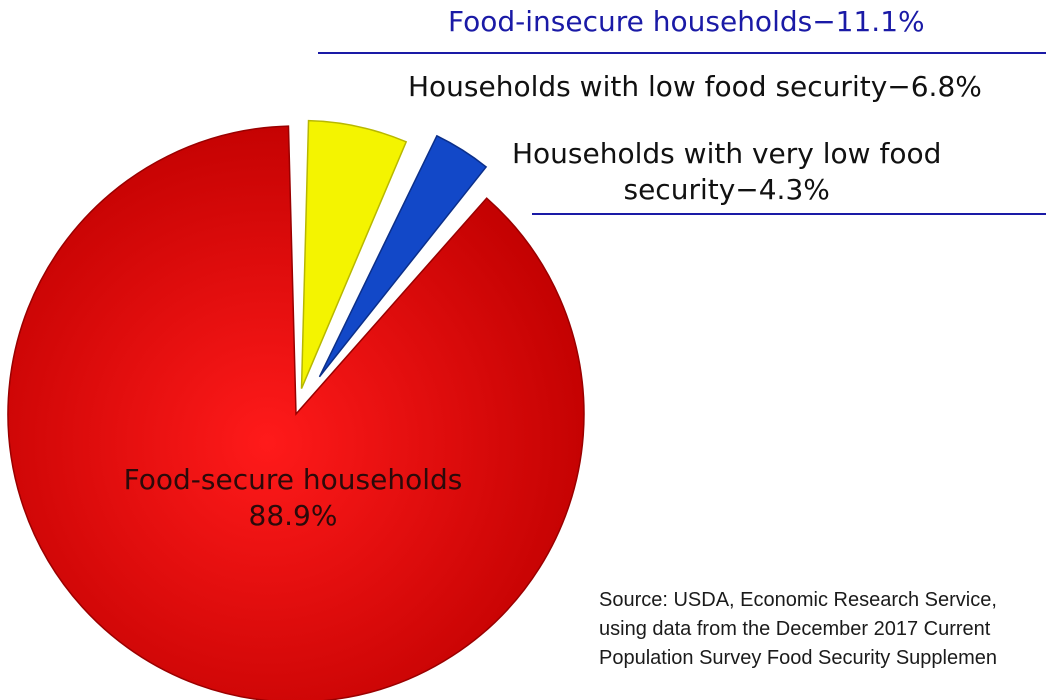 The height and width of the screenshot is (700, 1046). What do you see at coordinates (686, 21) in the screenshot?
I see `food-insecure-heading: Food-insecure households−11.1%` at bounding box center [686, 21].